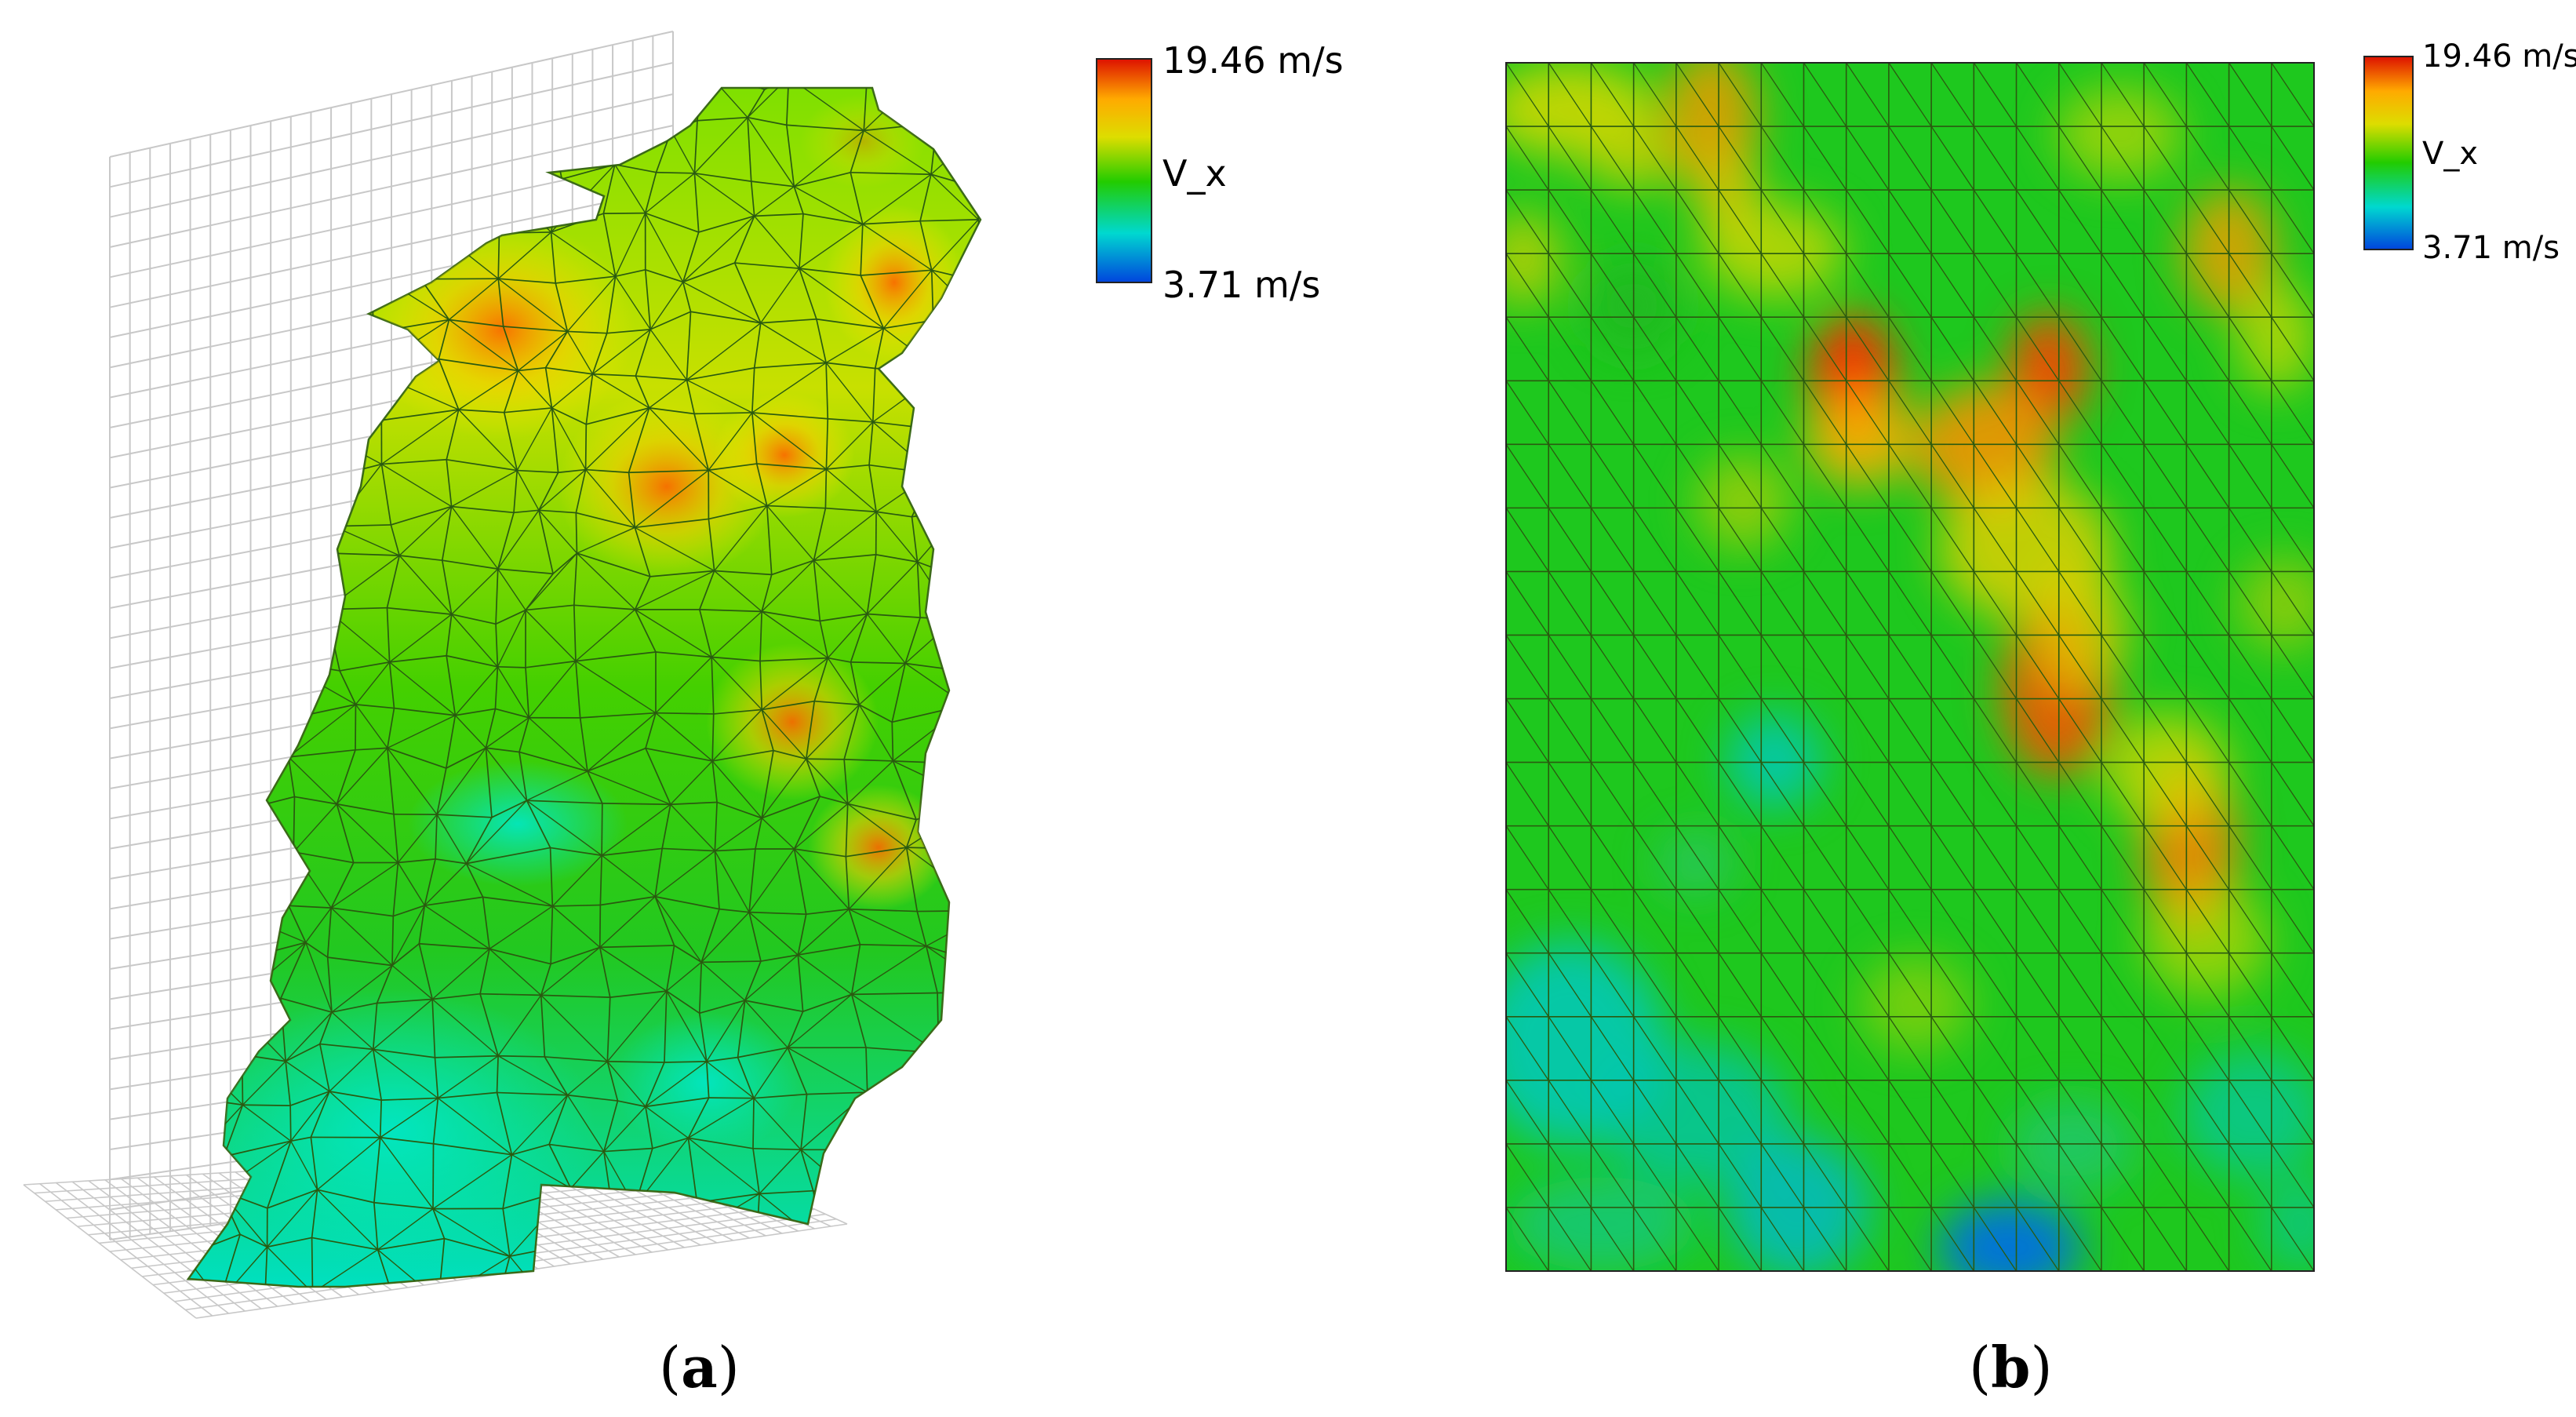  I want to click on caption-b: (b), so click(2011, 1367).